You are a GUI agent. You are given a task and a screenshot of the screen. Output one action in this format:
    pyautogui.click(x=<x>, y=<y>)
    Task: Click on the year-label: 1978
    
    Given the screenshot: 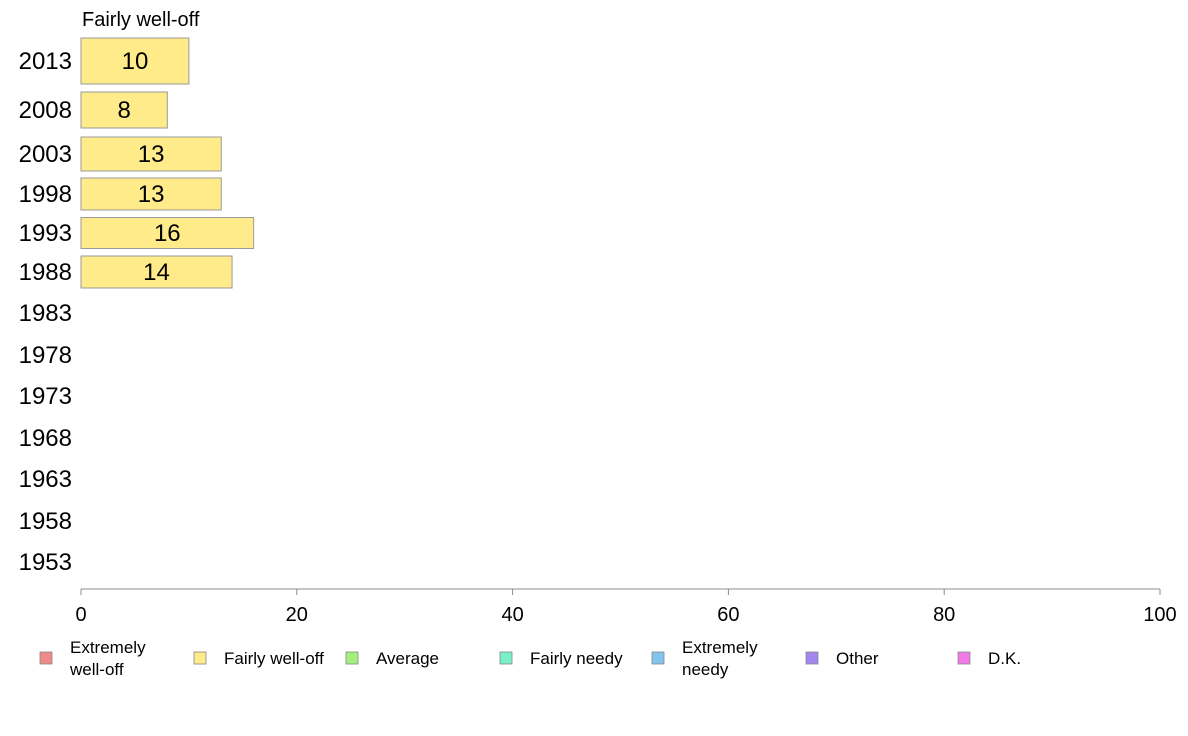 What is the action you would take?
    pyautogui.click(x=45, y=355)
    